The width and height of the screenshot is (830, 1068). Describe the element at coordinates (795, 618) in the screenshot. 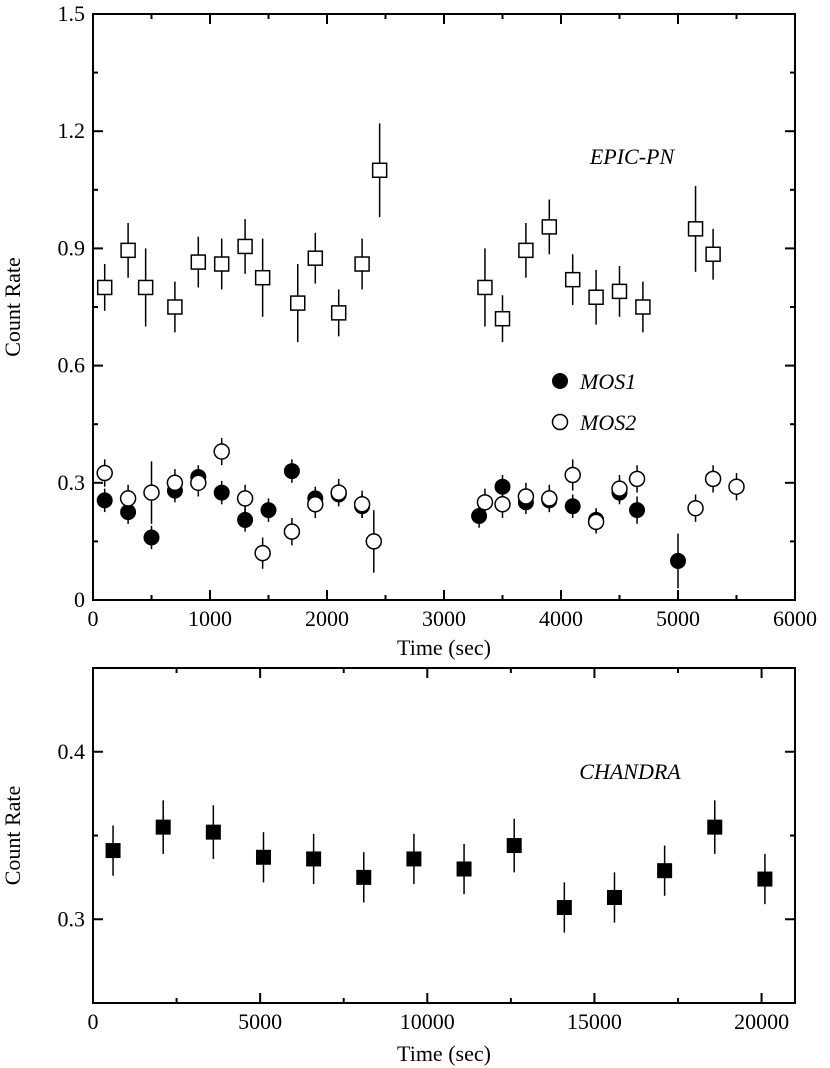

I see `x-tick-label: 6000` at that location.